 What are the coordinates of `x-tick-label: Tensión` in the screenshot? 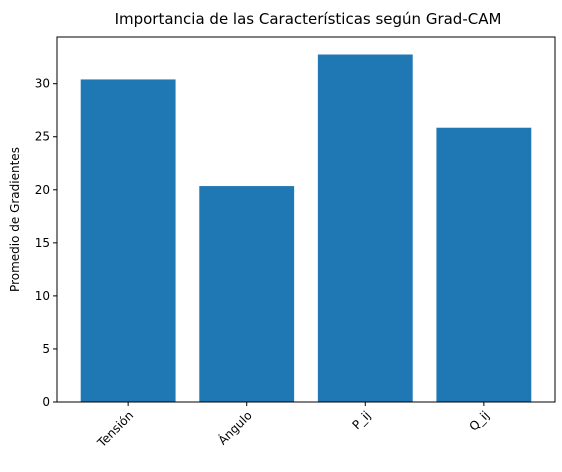 It's located at (115, 429).